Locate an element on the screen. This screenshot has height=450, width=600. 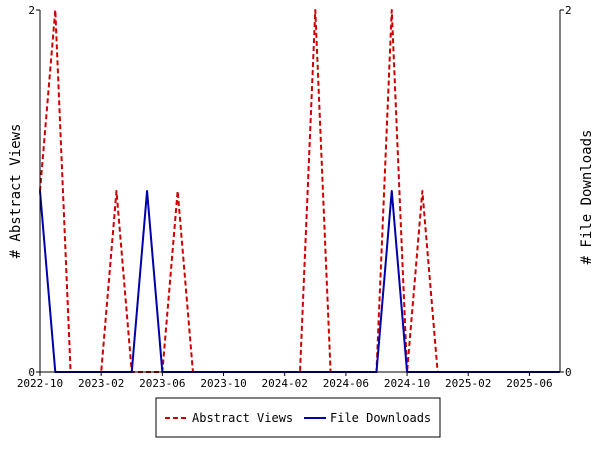
y-right-tick-label: 0 is located at coordinates (568, 372).